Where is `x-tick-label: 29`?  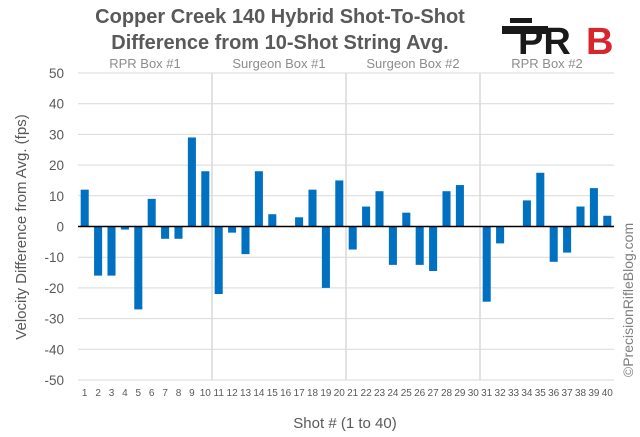 x-tick-label: 29 is located at coordinates (460, 393).